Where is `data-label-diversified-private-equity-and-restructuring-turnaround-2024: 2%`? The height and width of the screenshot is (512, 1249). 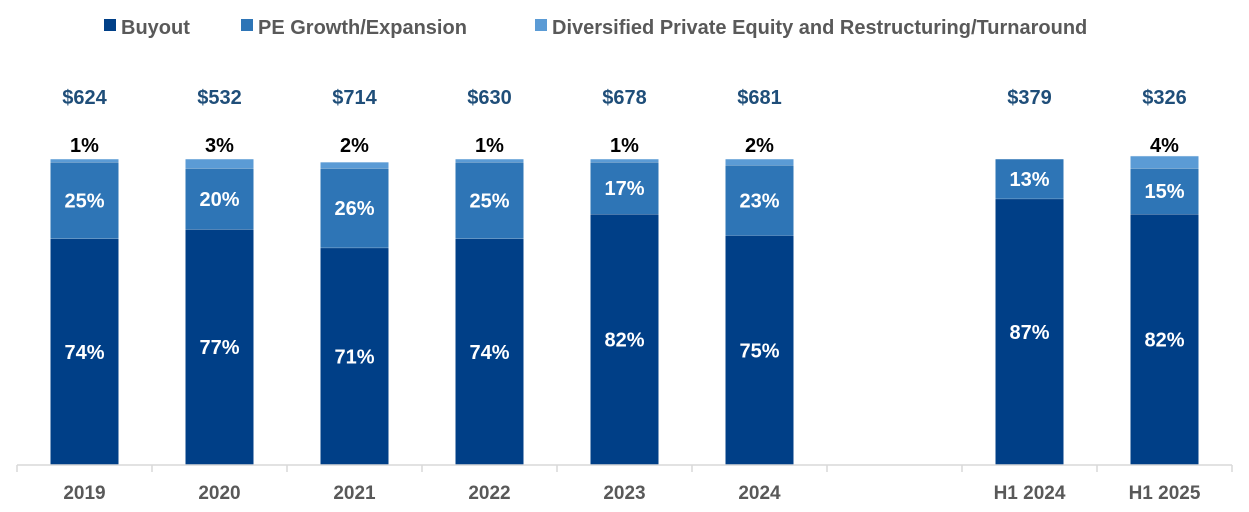 data-label-diversified-private-equity-and-restructuring-turnaround-2024: 2% is located at coordinates (759, 146).